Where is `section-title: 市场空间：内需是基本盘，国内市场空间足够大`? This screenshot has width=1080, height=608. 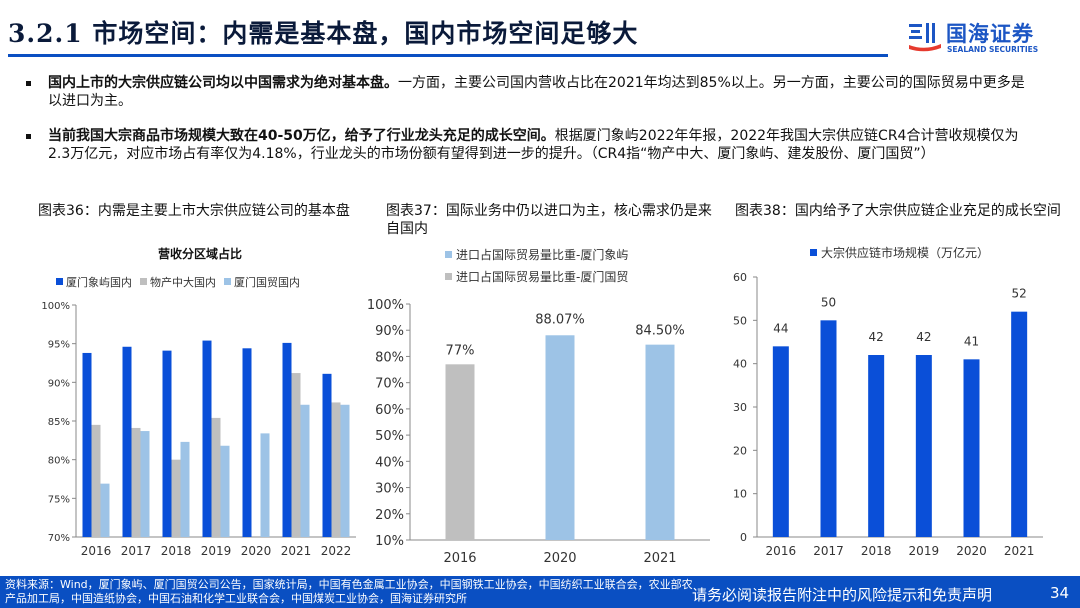 section-title: 市场空间：内需是基本盘，国内市场空间足够大 is located at coordinates (365, 33).